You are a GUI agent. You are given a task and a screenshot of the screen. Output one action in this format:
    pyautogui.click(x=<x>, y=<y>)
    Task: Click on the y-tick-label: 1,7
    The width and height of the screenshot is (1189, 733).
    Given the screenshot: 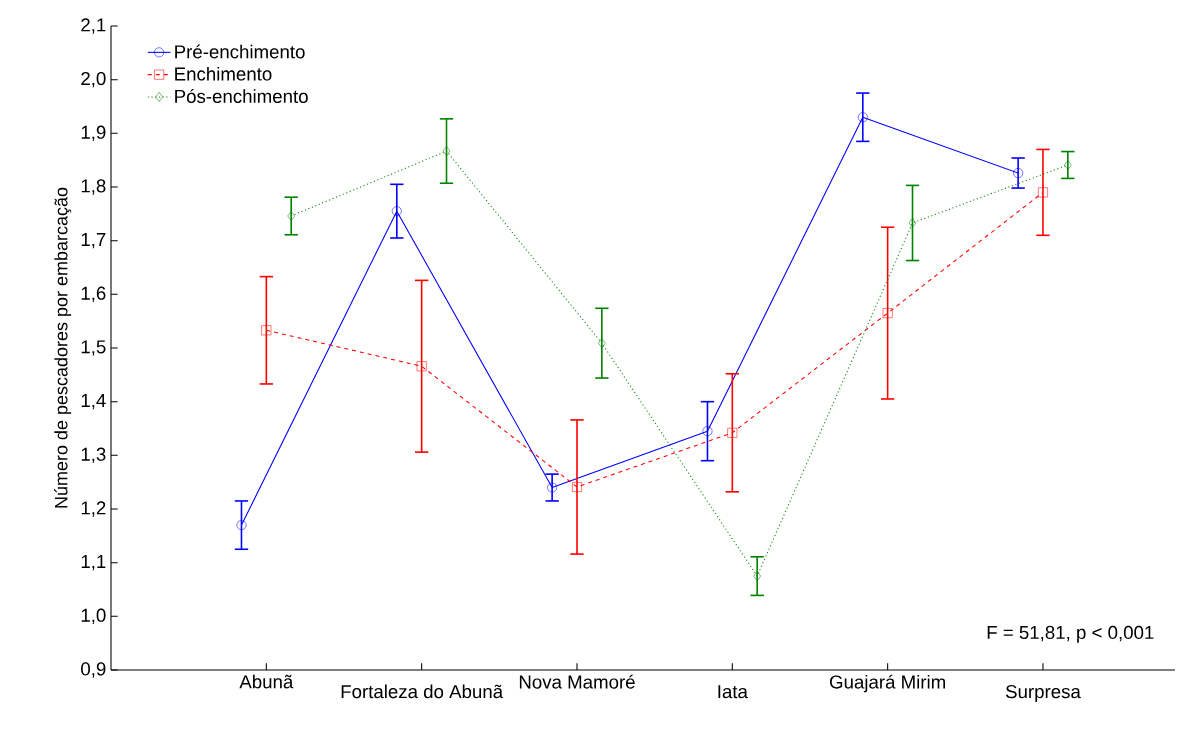 What is the action you would take?
    pyautogui.click(x=93, y=241)
    